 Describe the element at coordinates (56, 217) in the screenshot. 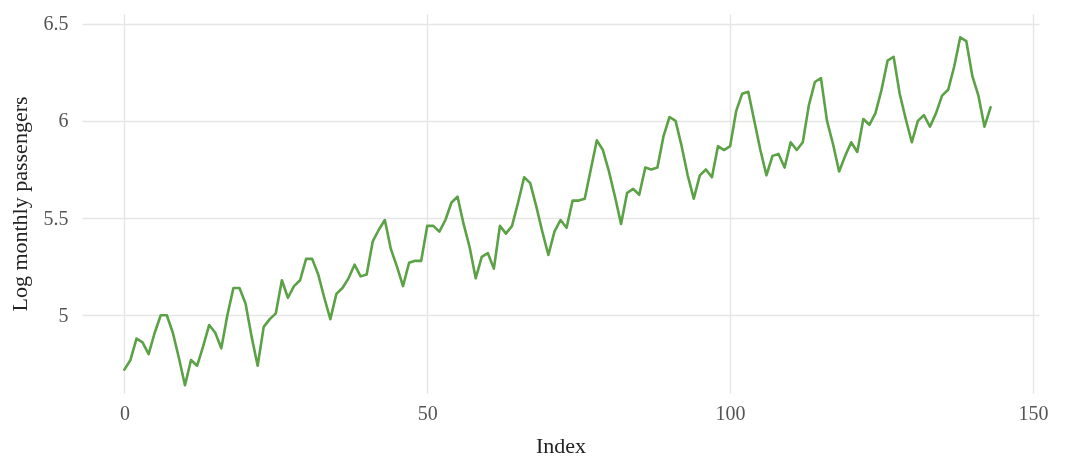

I see `y-tick-label: 5.5` at that location.